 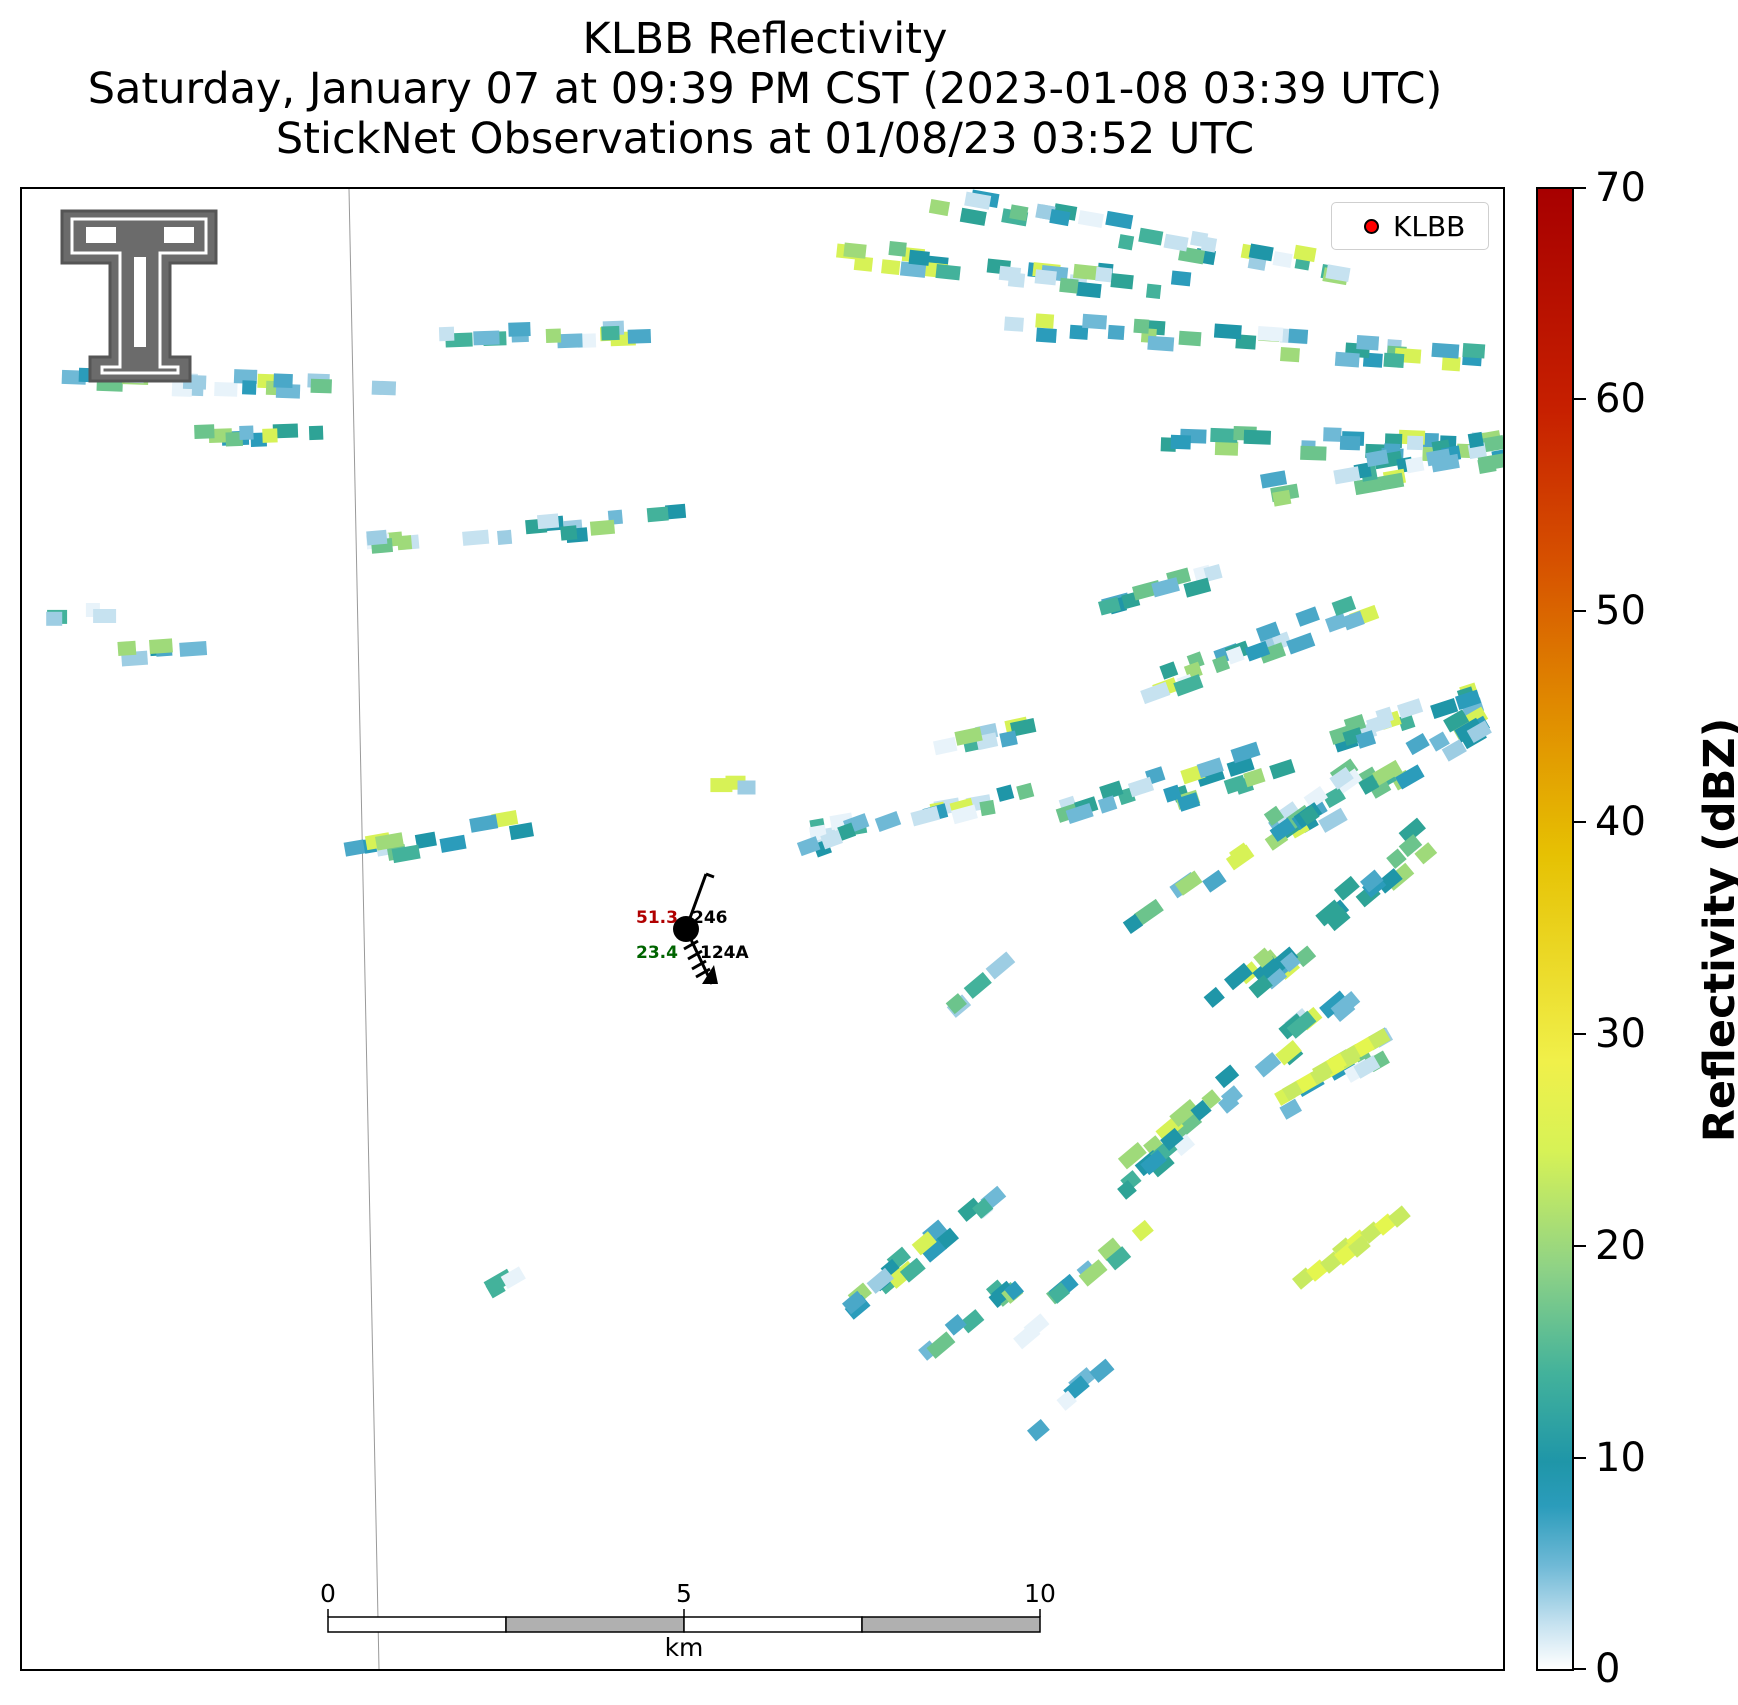 What do you see at coordinates (684, 1647) in the screenshot?
I see `scale-unit: km` at bounding box center [684, 1647].